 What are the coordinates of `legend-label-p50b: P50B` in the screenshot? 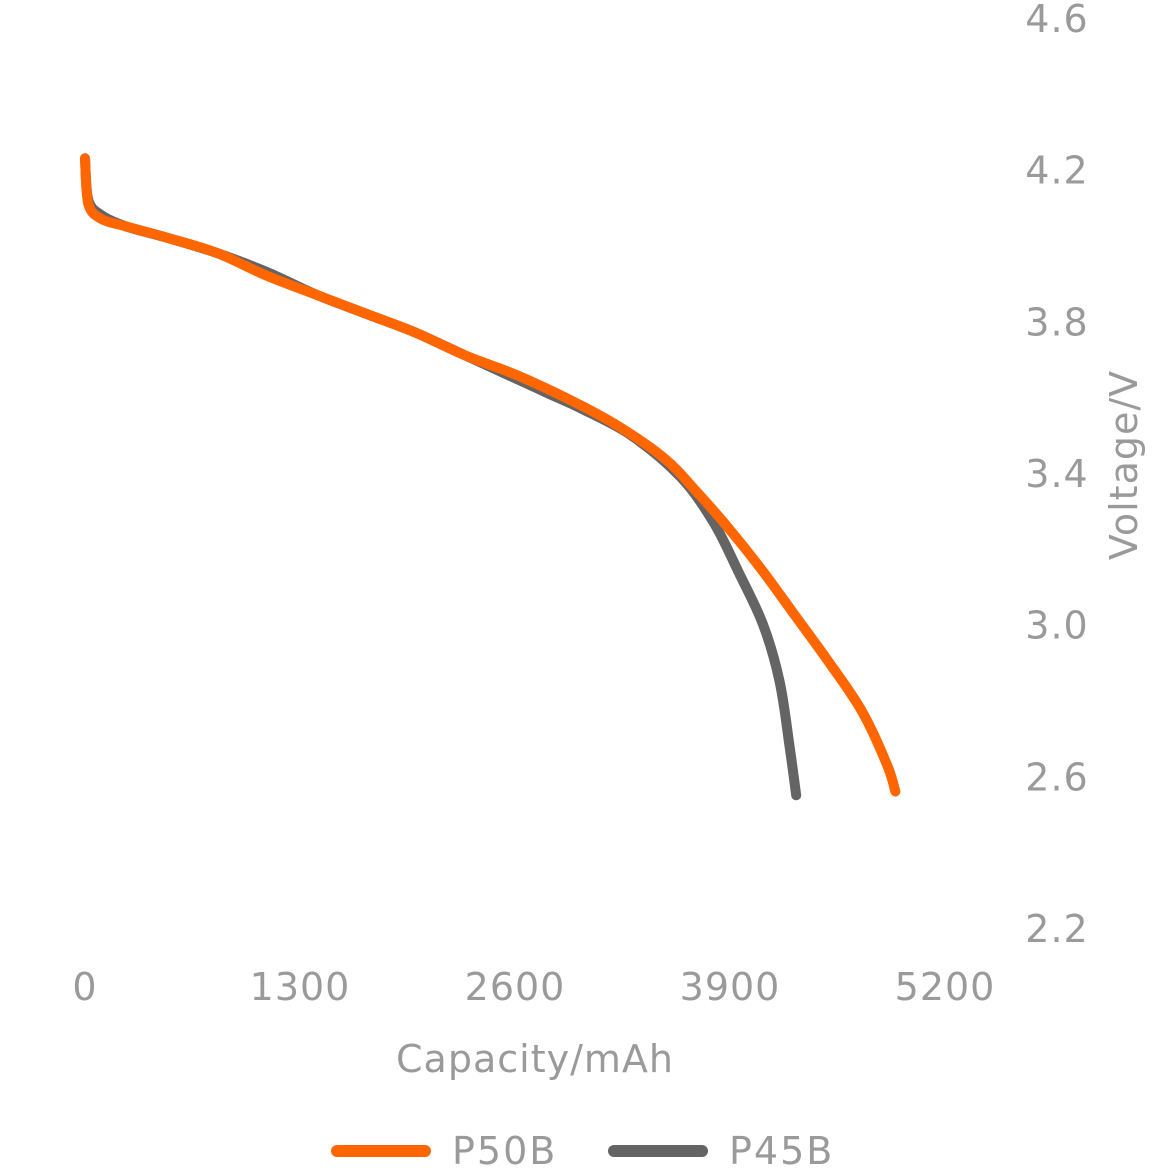 It's located at (504, 1149).